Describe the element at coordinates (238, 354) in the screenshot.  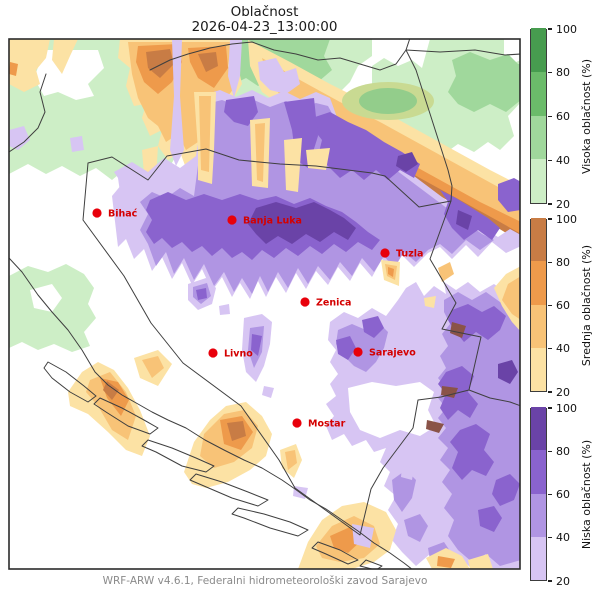
I see `city-label: Livno` at that location.